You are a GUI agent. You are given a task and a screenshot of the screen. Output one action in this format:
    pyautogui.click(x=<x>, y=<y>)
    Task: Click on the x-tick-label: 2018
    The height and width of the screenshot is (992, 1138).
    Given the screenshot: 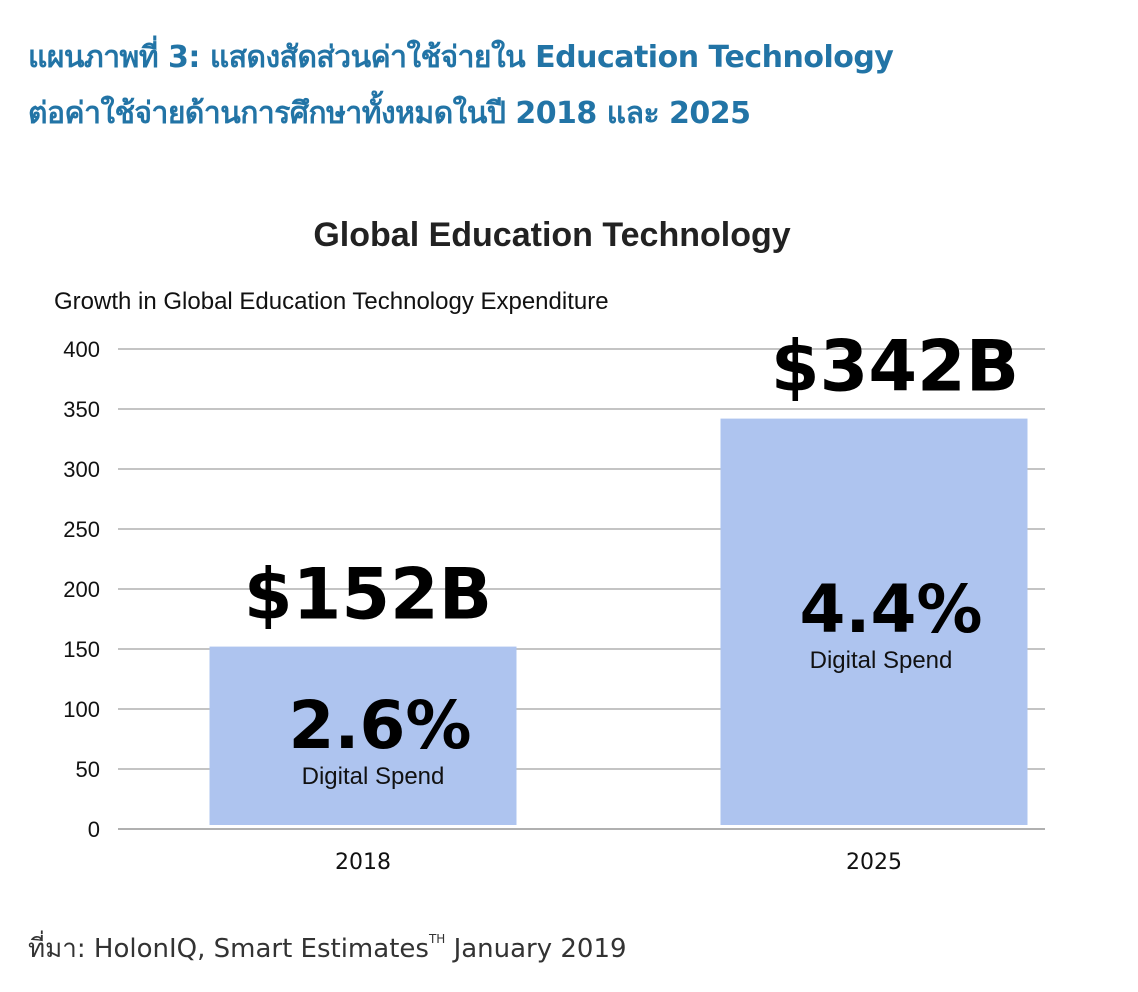 What is the action you would take?
    pyautogui.click(x=363, y=862)
    